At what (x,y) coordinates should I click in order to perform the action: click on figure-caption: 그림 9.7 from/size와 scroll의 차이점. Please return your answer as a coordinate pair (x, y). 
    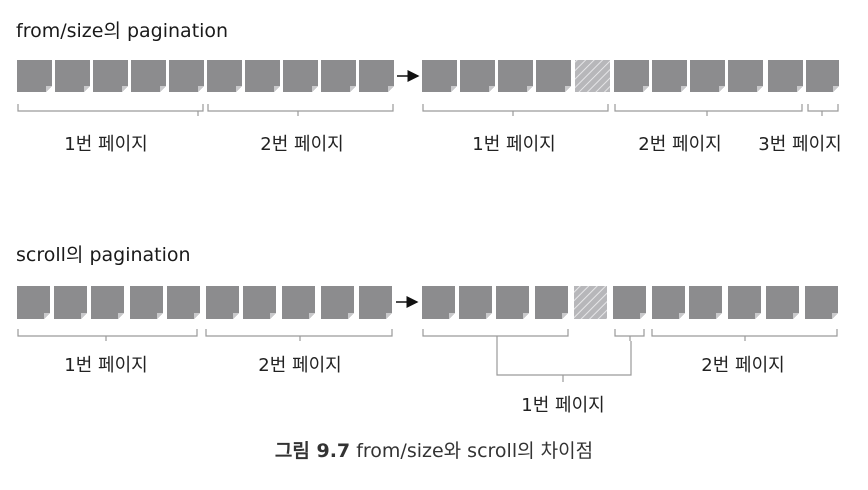
    Looking at the image, I should click on (434, 449).